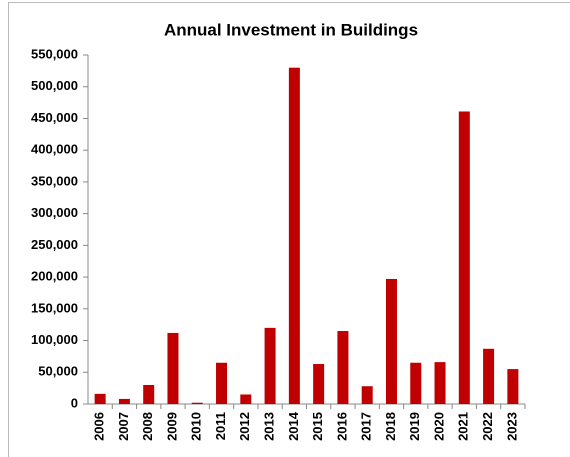  I want to click on x-tick-label: 2012, so click(244, 426).